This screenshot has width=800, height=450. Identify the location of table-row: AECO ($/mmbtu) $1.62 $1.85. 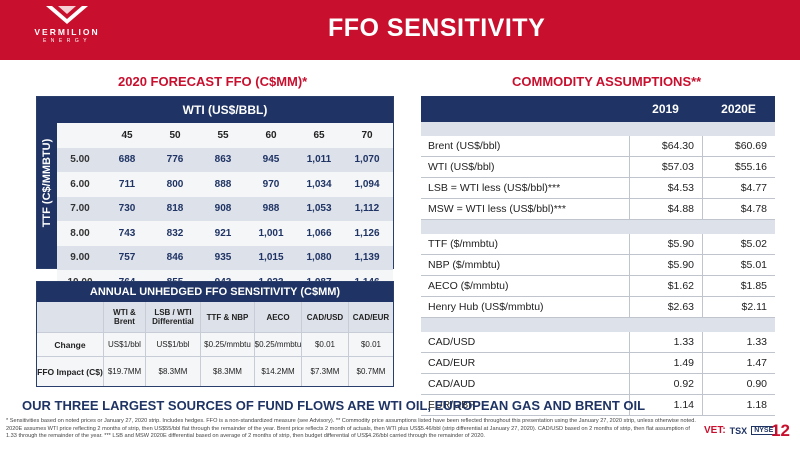
(598, 286).